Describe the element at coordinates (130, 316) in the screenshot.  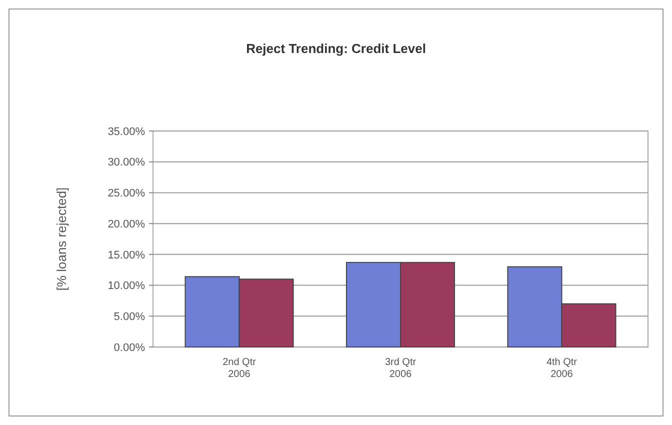
I see `y-tick-label: 5.00%` at that location.